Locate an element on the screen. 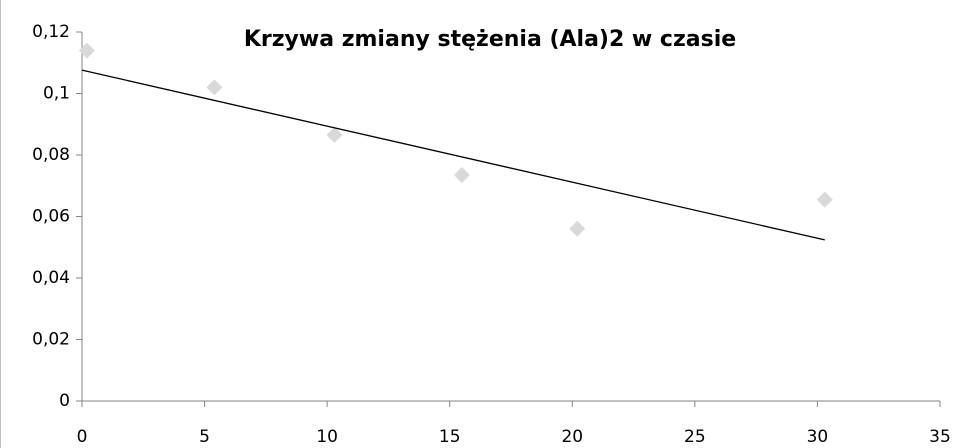 The width and height of the screenshot is (966, 448). y-tick-label: 0,04 is located at coordinates (51, 278).